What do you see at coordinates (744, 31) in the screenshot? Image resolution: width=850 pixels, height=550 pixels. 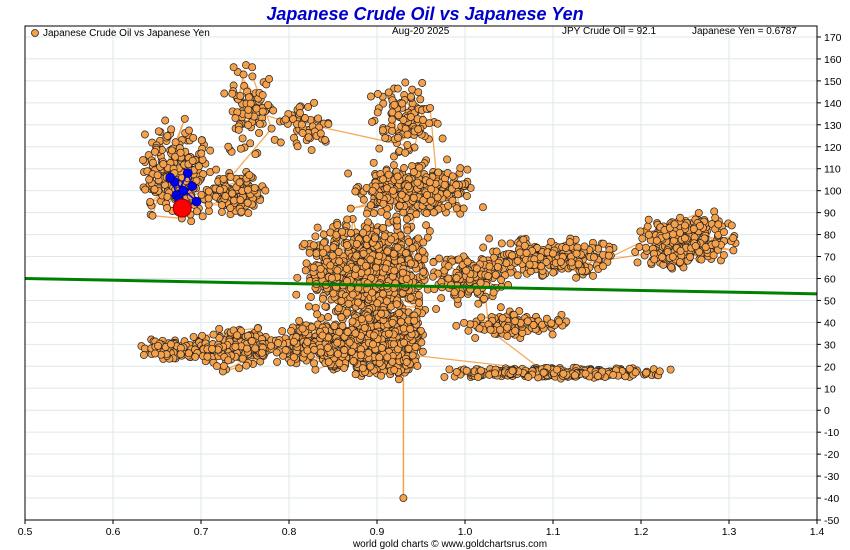 I see `yen-readout: Japanese Yen = 0.6787` at bounding box center [744, 31].